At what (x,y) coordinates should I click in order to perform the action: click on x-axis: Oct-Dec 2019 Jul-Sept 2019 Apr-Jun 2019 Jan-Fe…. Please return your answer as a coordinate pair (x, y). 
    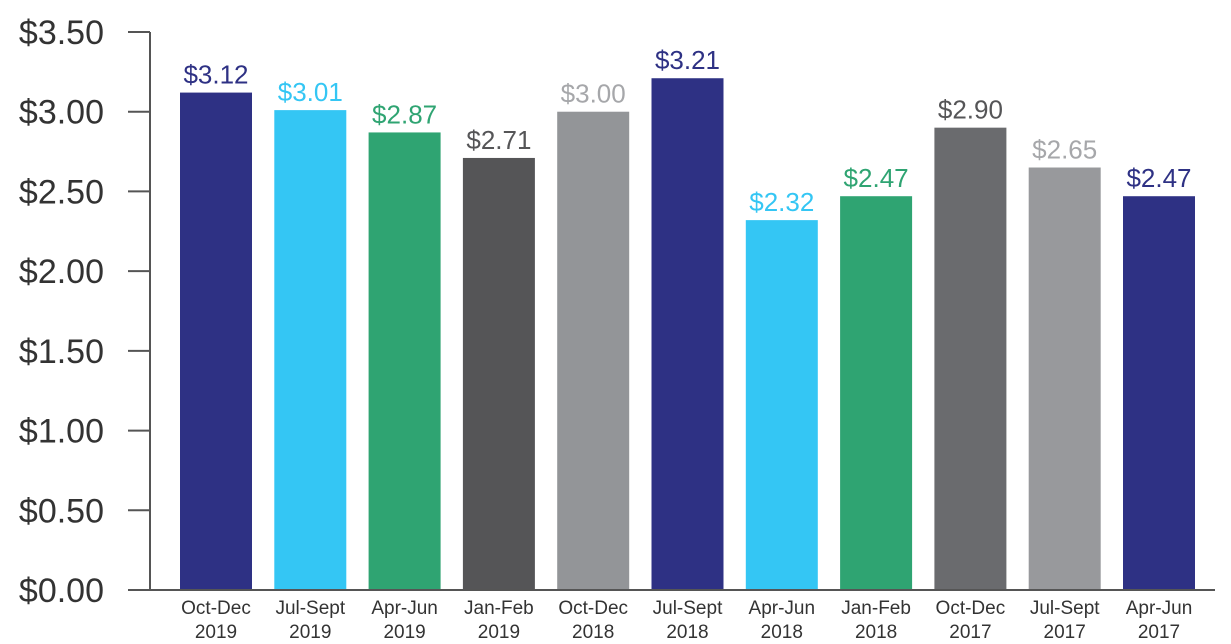
    Looking at the image, I should click on (682, 616).